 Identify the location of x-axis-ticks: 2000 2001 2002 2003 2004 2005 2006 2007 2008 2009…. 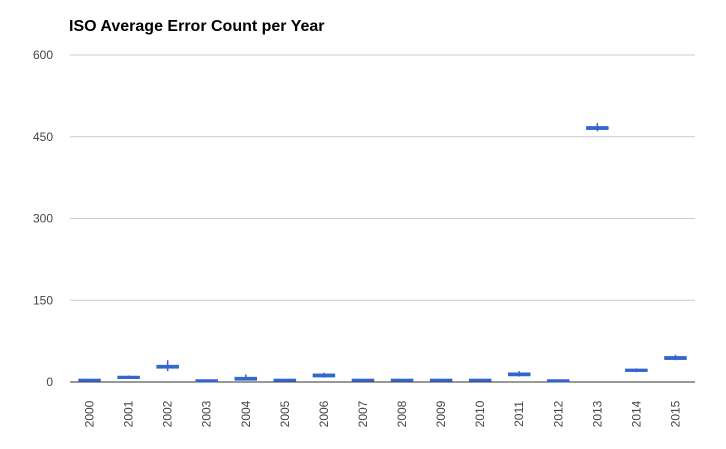
(383, 413).